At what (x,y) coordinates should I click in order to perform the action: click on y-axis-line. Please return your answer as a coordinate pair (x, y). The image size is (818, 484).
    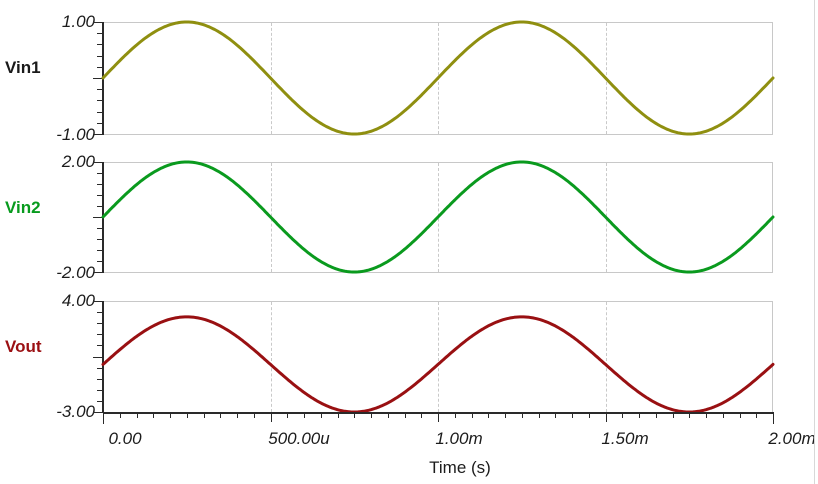
    Looking at the image, I should click on (103, 357).